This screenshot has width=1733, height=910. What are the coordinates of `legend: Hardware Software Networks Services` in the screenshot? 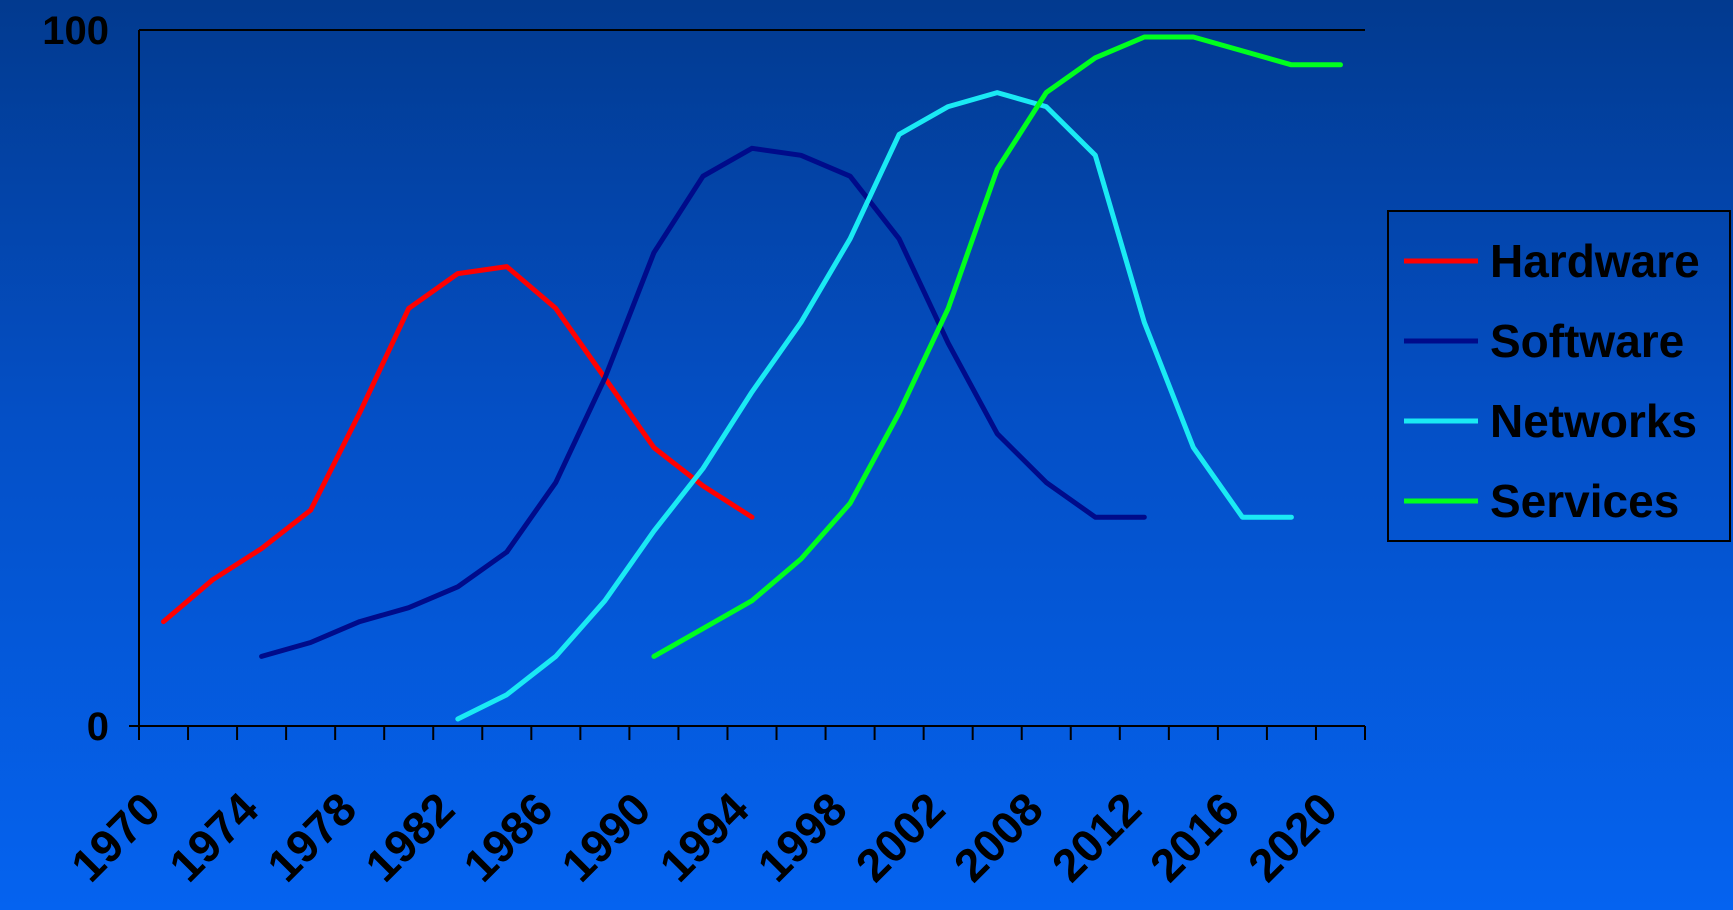 It's located at (1559, 376).